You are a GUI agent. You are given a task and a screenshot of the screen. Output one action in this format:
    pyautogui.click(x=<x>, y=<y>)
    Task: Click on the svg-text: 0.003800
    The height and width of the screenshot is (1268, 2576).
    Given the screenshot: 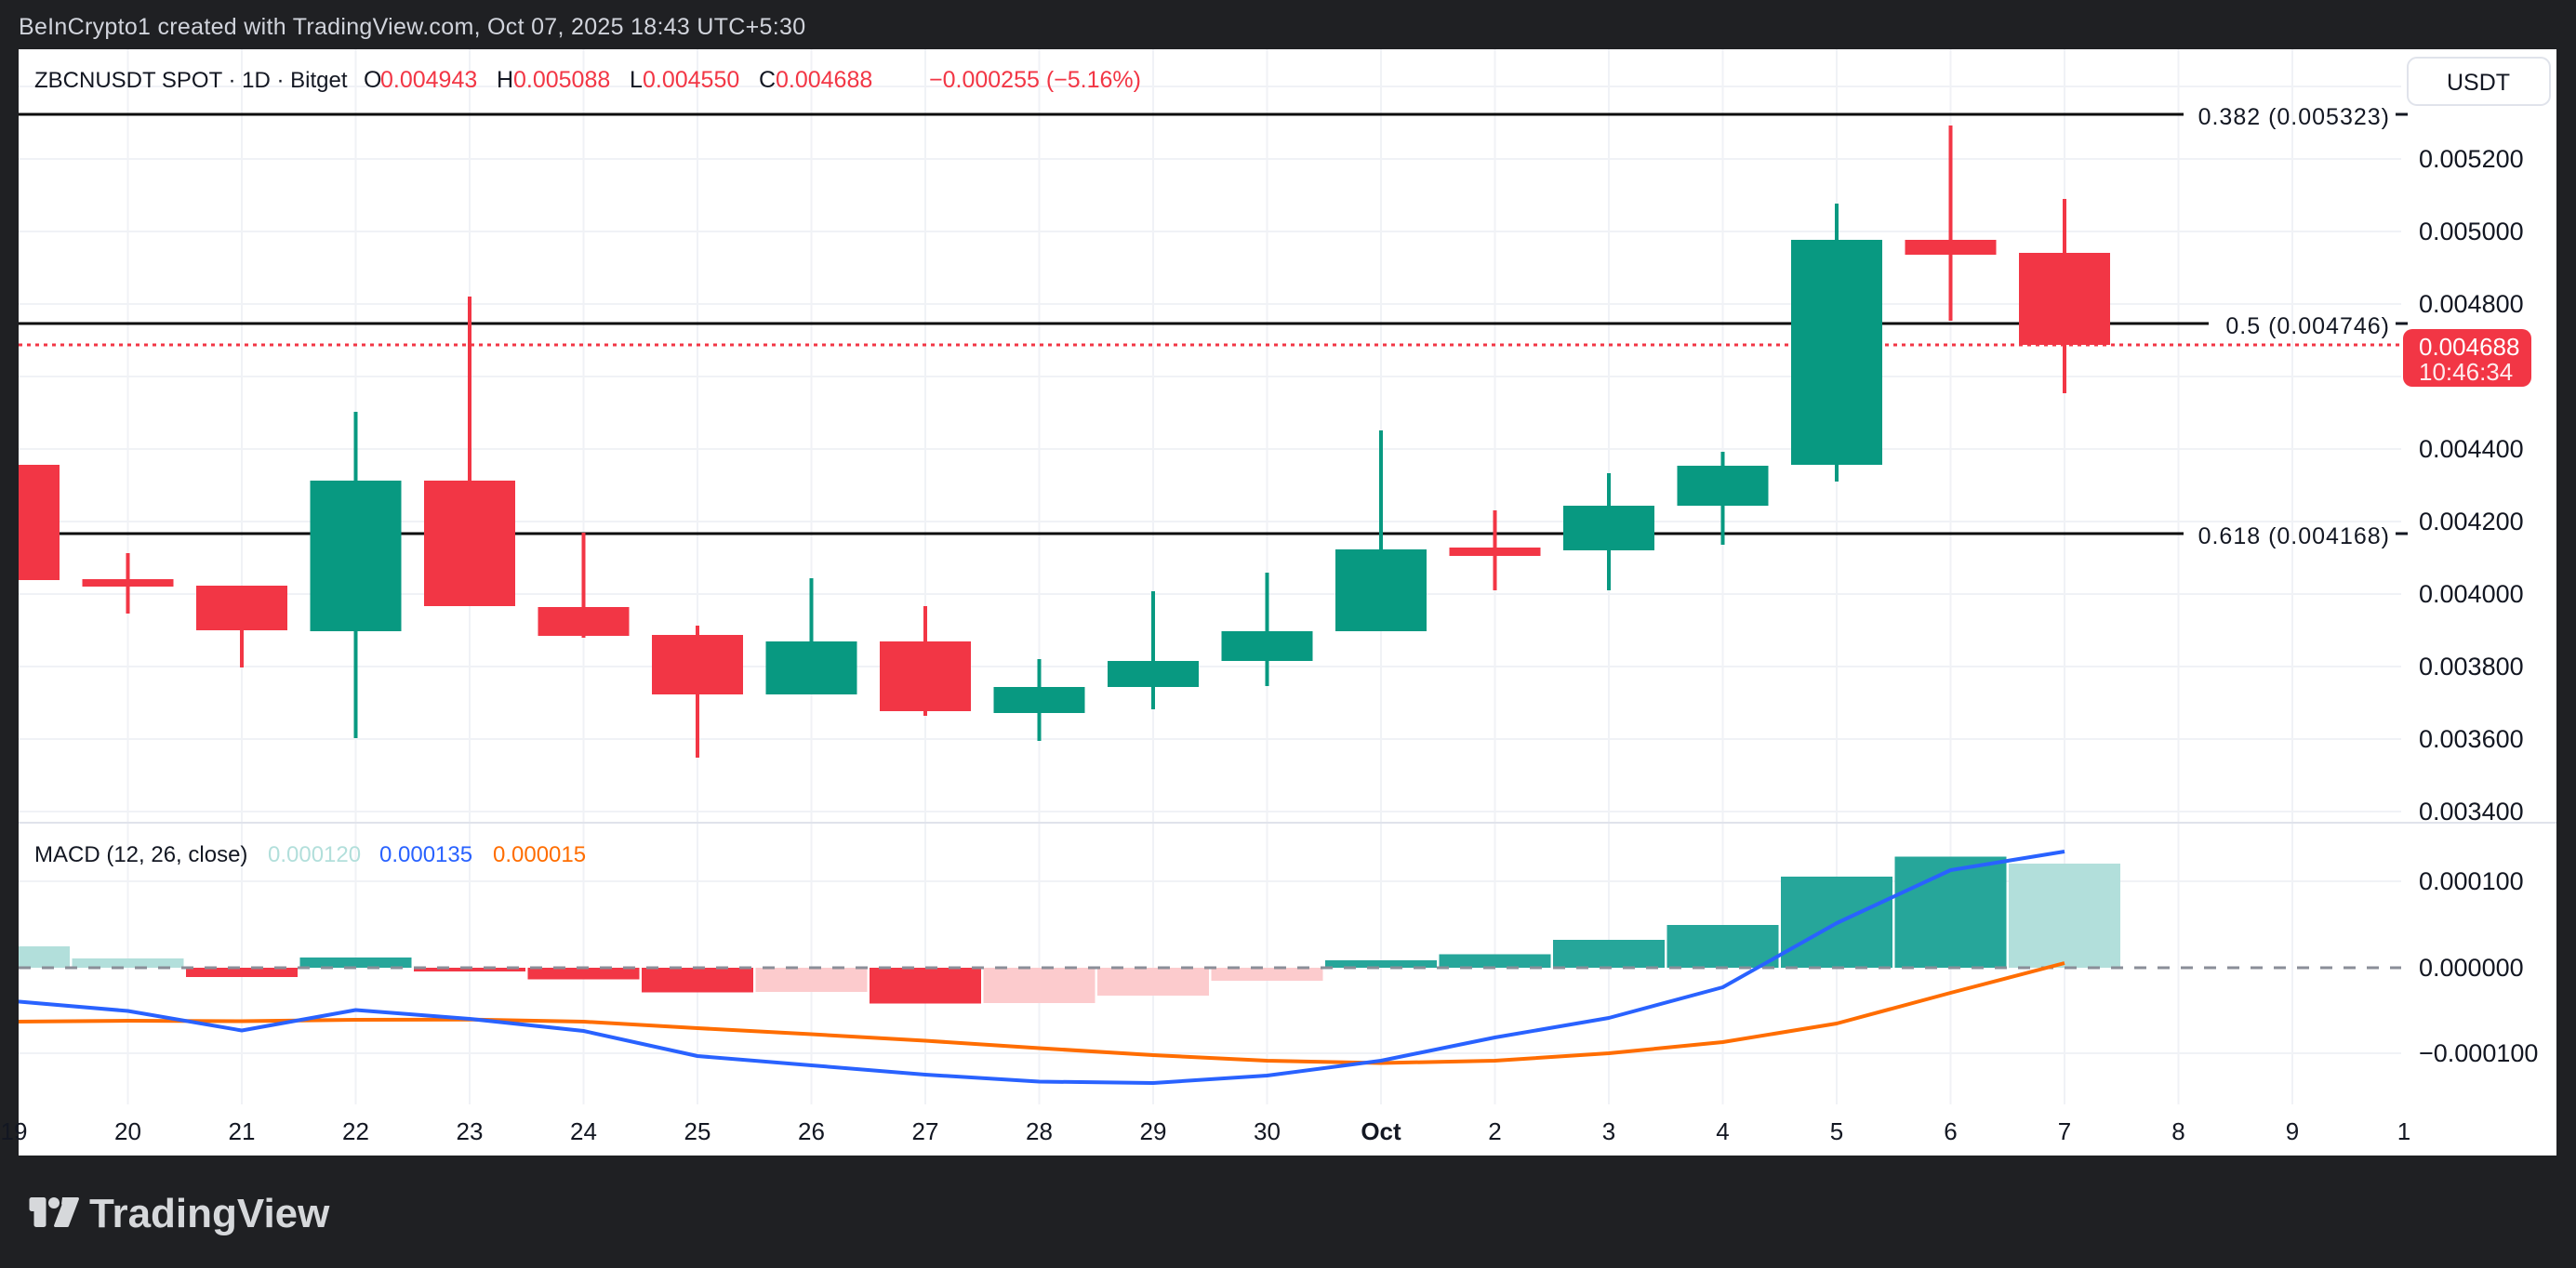 What is the action you would take?
    pyautogui.click(x=2471, y=666)
    